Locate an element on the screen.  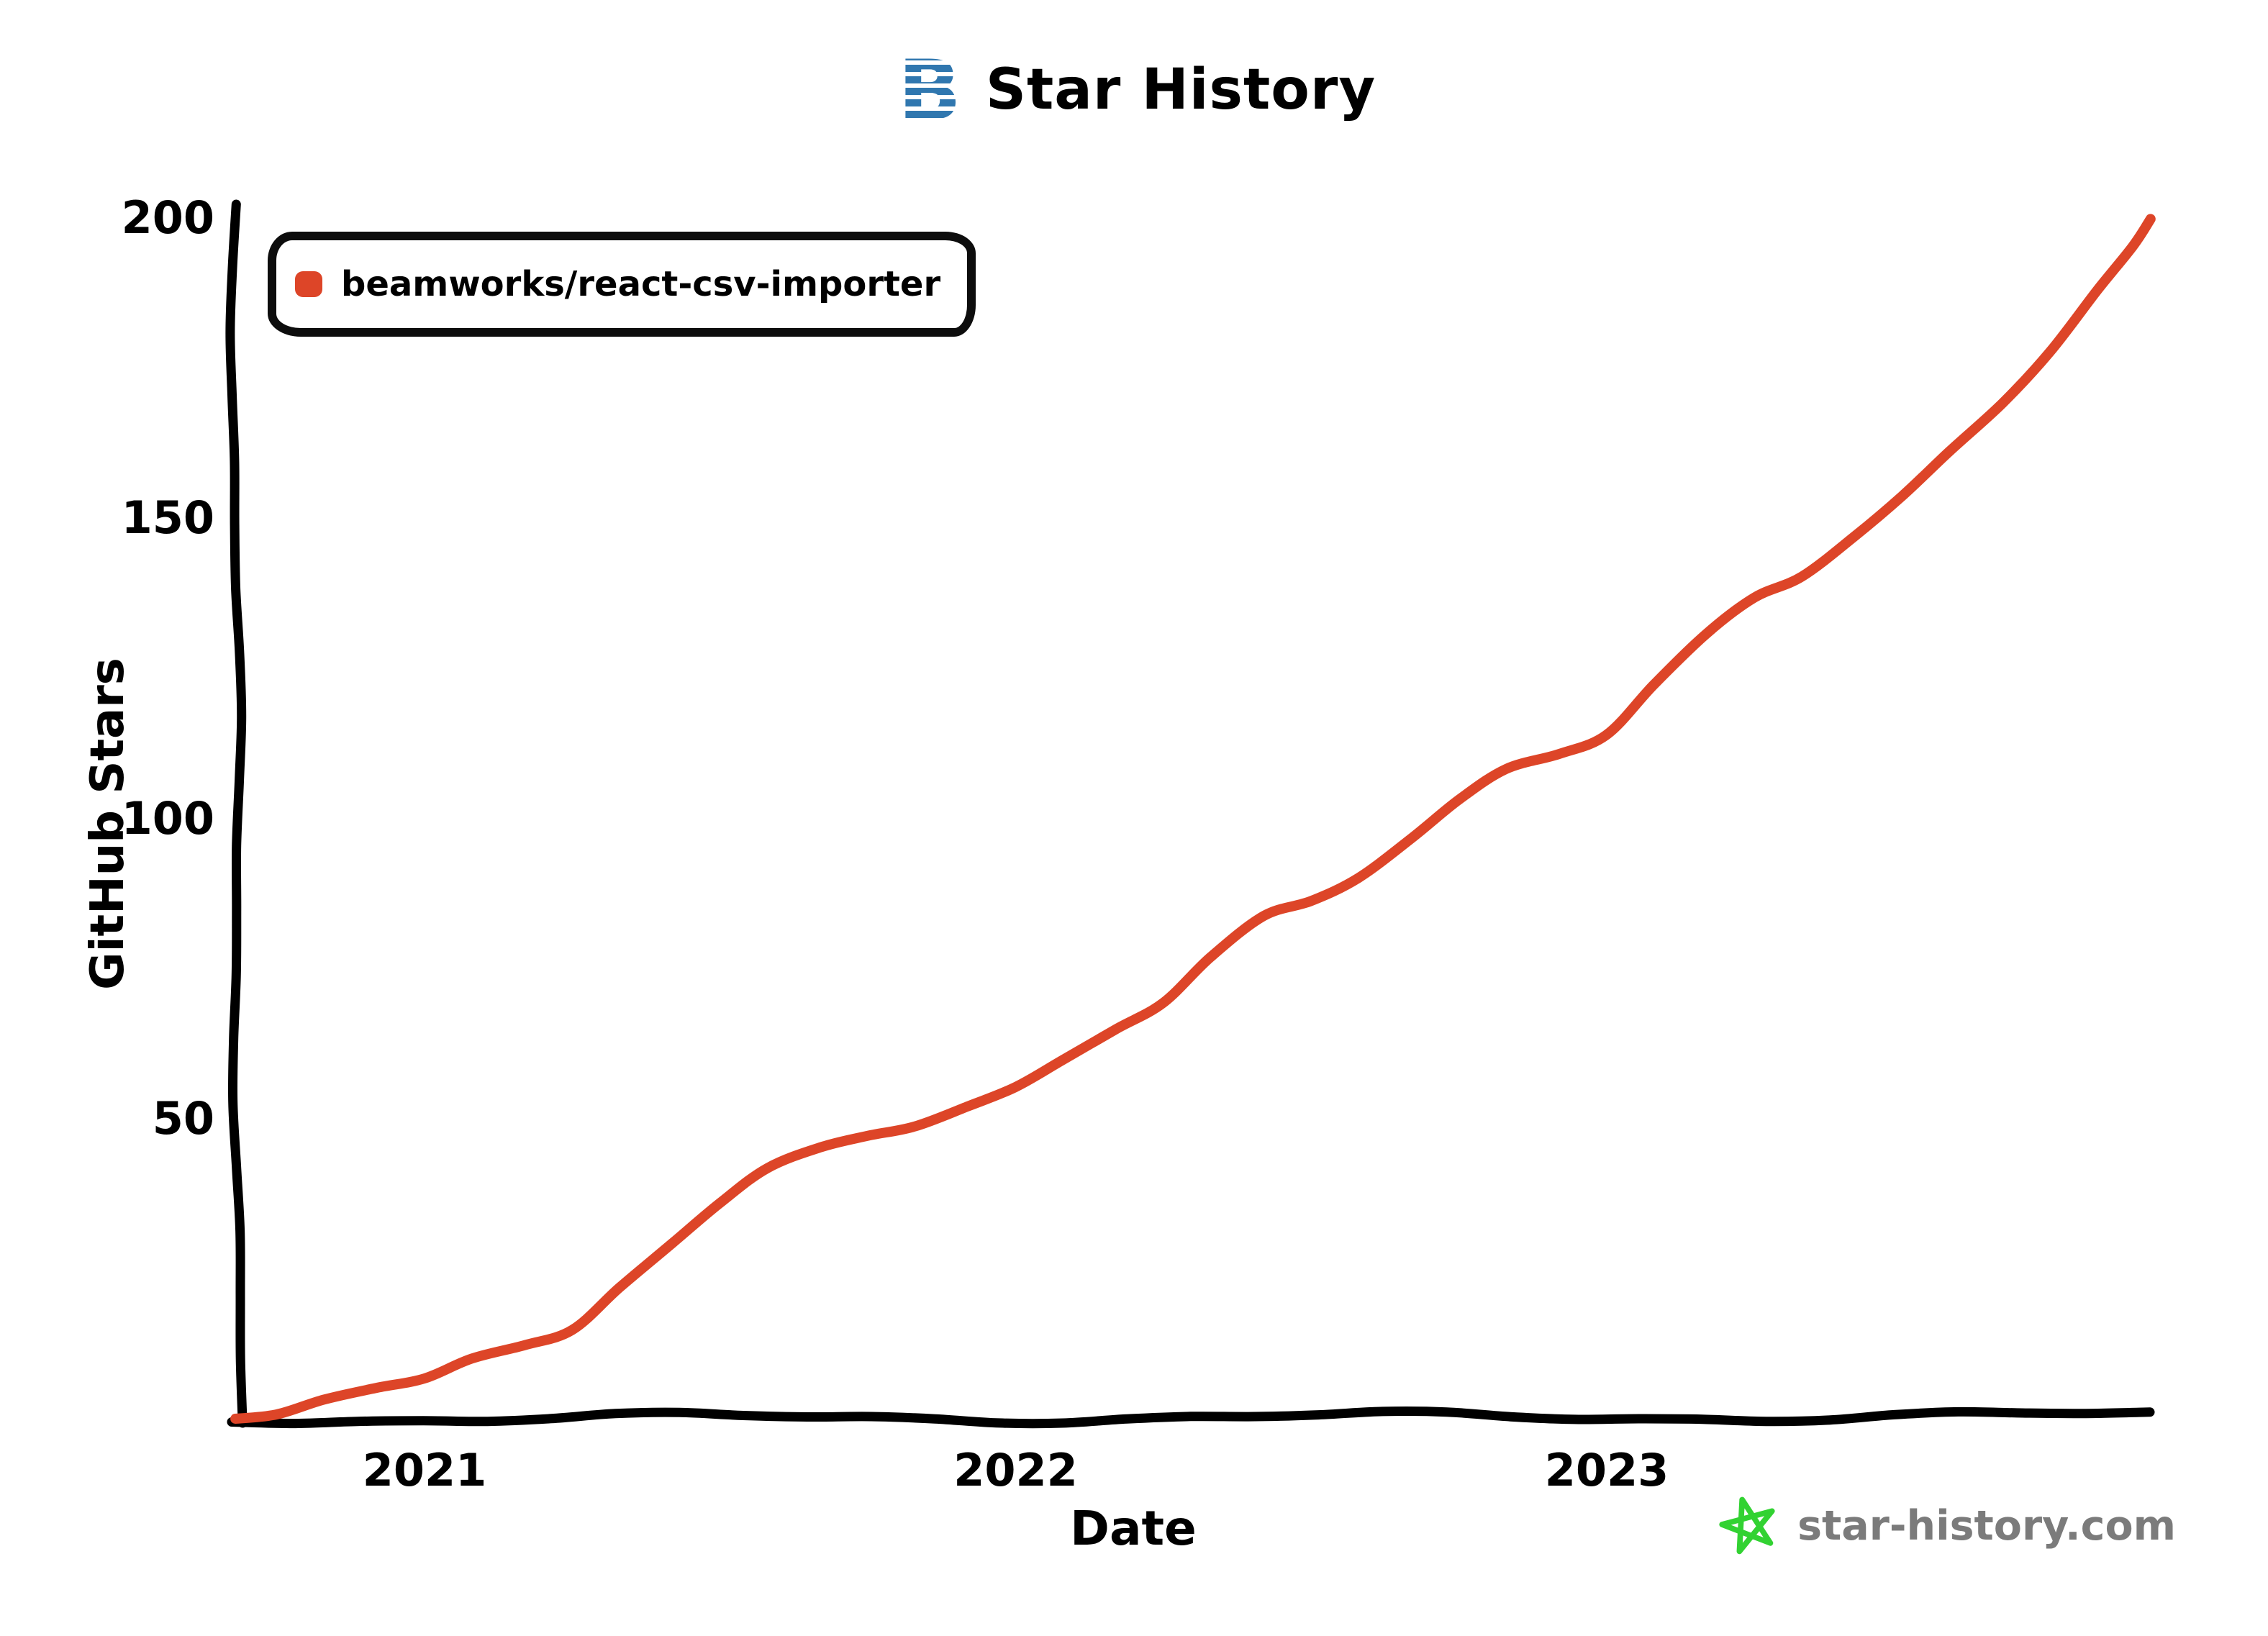
legend-series-label: beamworks/react-csv-importer is located at coordinates (641, 284).